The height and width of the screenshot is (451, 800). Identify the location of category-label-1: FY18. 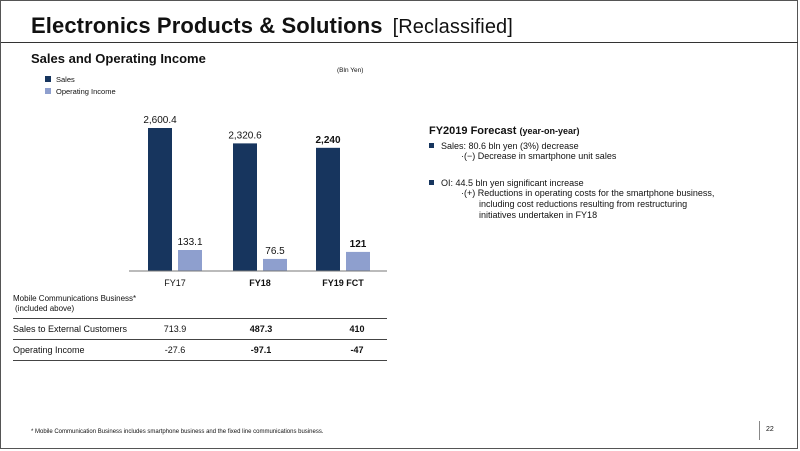
(260, 283).